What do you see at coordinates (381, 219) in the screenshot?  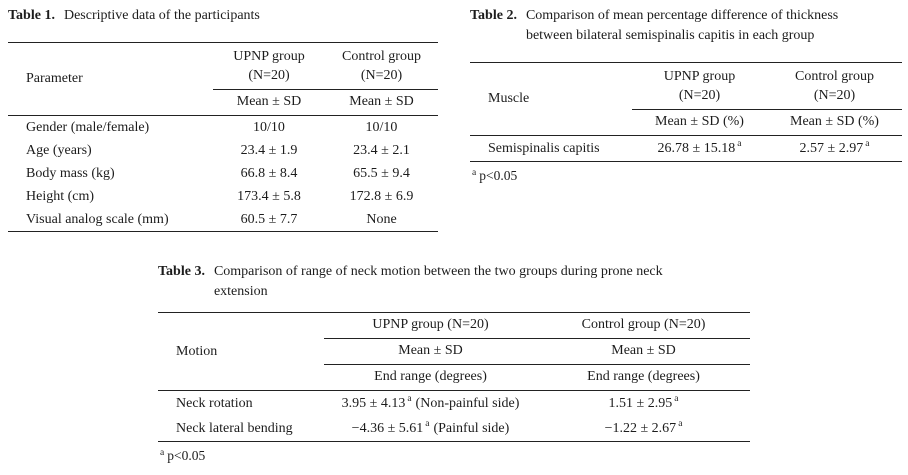 I see `row-control-value: None` at bounding box center [381, 219].